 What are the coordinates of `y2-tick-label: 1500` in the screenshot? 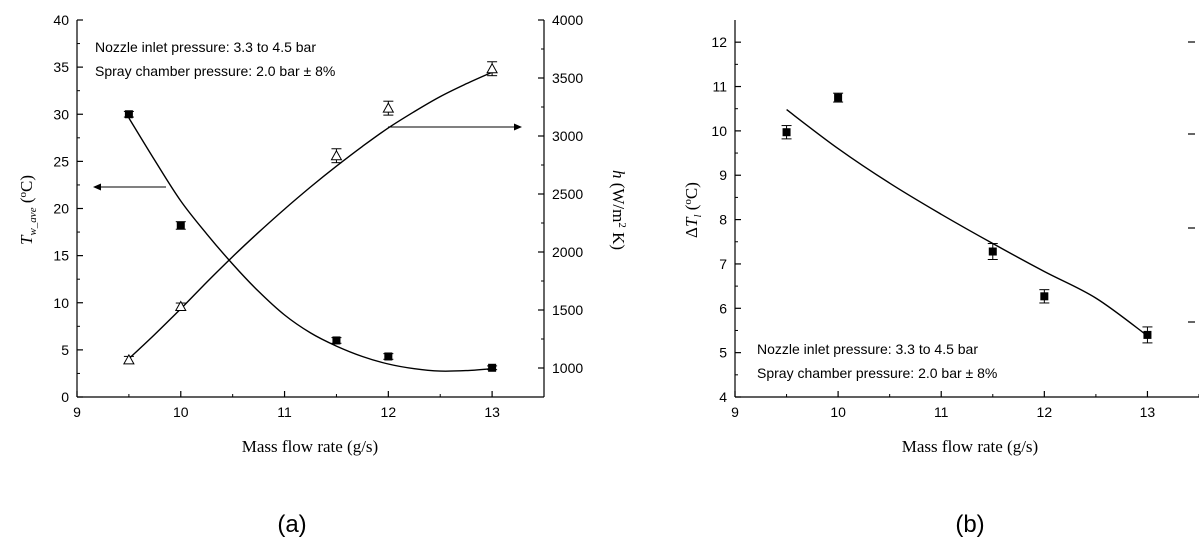 It's located at (567, 310).